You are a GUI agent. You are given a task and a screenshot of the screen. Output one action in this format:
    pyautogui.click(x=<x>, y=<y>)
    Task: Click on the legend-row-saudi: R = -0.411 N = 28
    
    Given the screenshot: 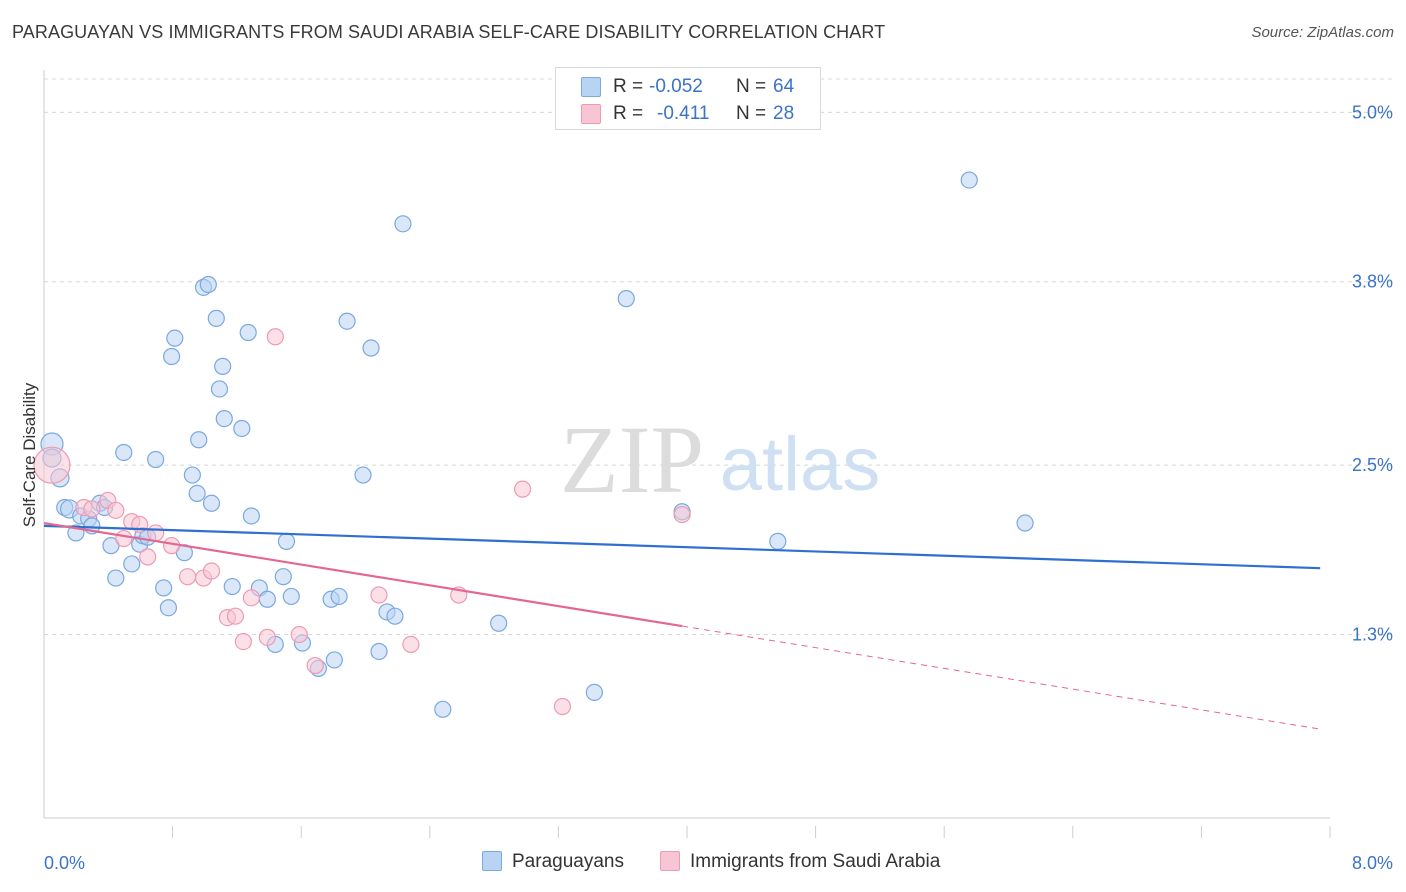 What is the action you would take?
    pyautogui.click(x=688, y=114)
    